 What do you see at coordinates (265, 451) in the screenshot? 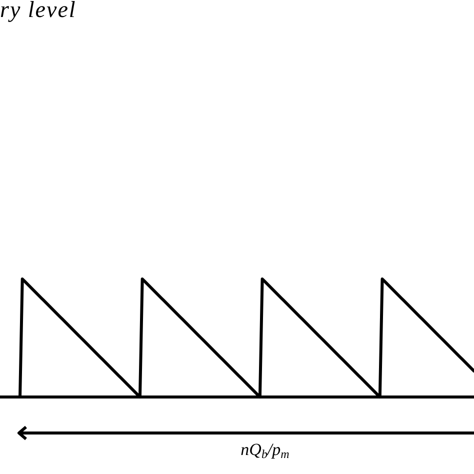
I see `text: nQ$_{b}$/p$_{m}$` at bounding box center [265, 451].